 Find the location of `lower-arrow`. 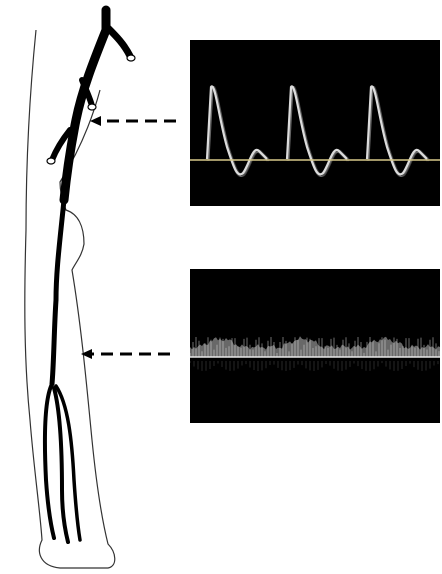

lower-arrow is located at coordinates (125, 354).